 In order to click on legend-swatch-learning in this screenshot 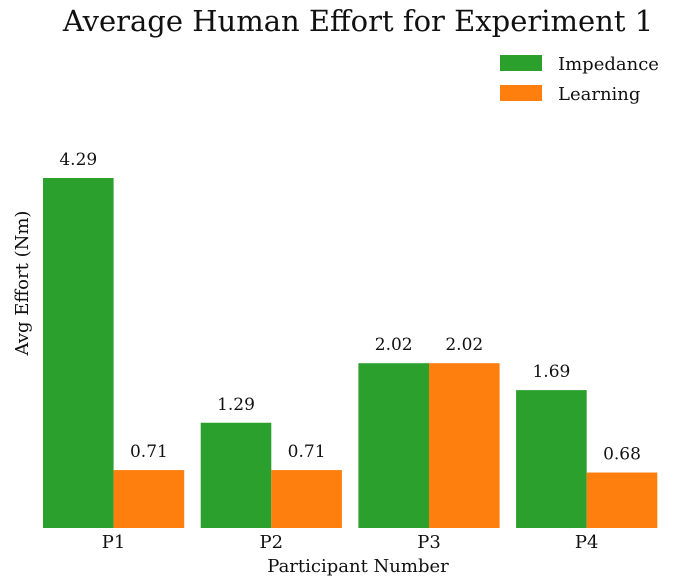, I will do `click(521, 93)`.